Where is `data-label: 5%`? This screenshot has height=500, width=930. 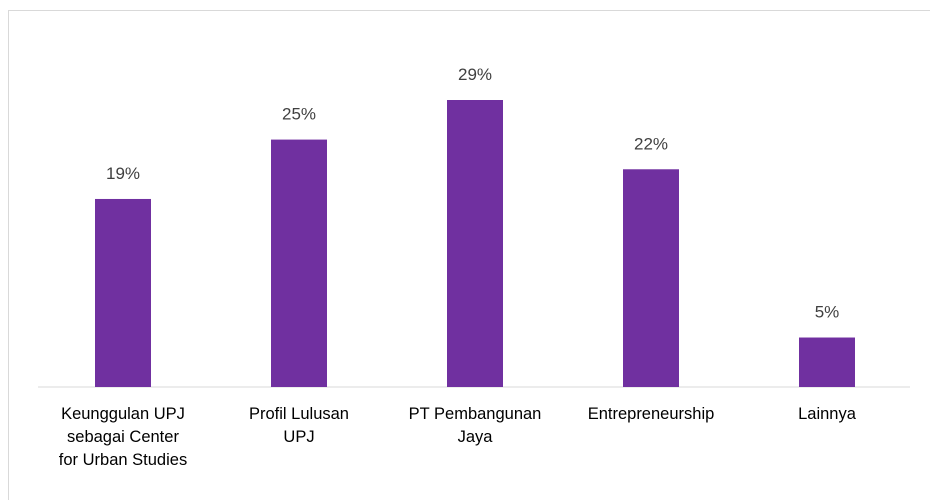
data-label: 5% is located at coordinates (827, 312).